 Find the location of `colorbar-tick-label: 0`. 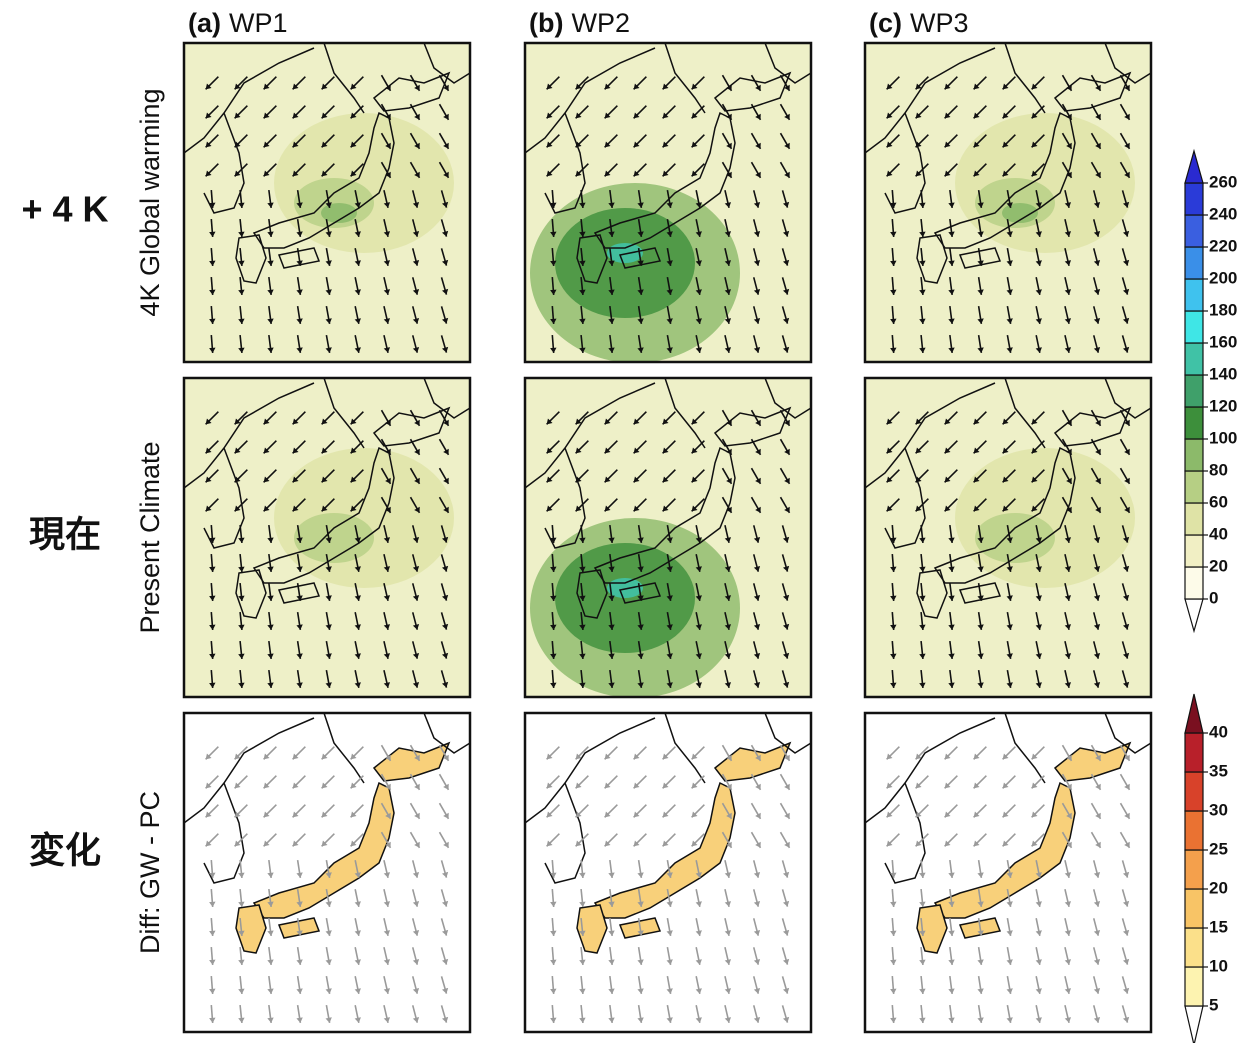

colorbar-tick-label: 0 is located at coordinates (1213, 597).